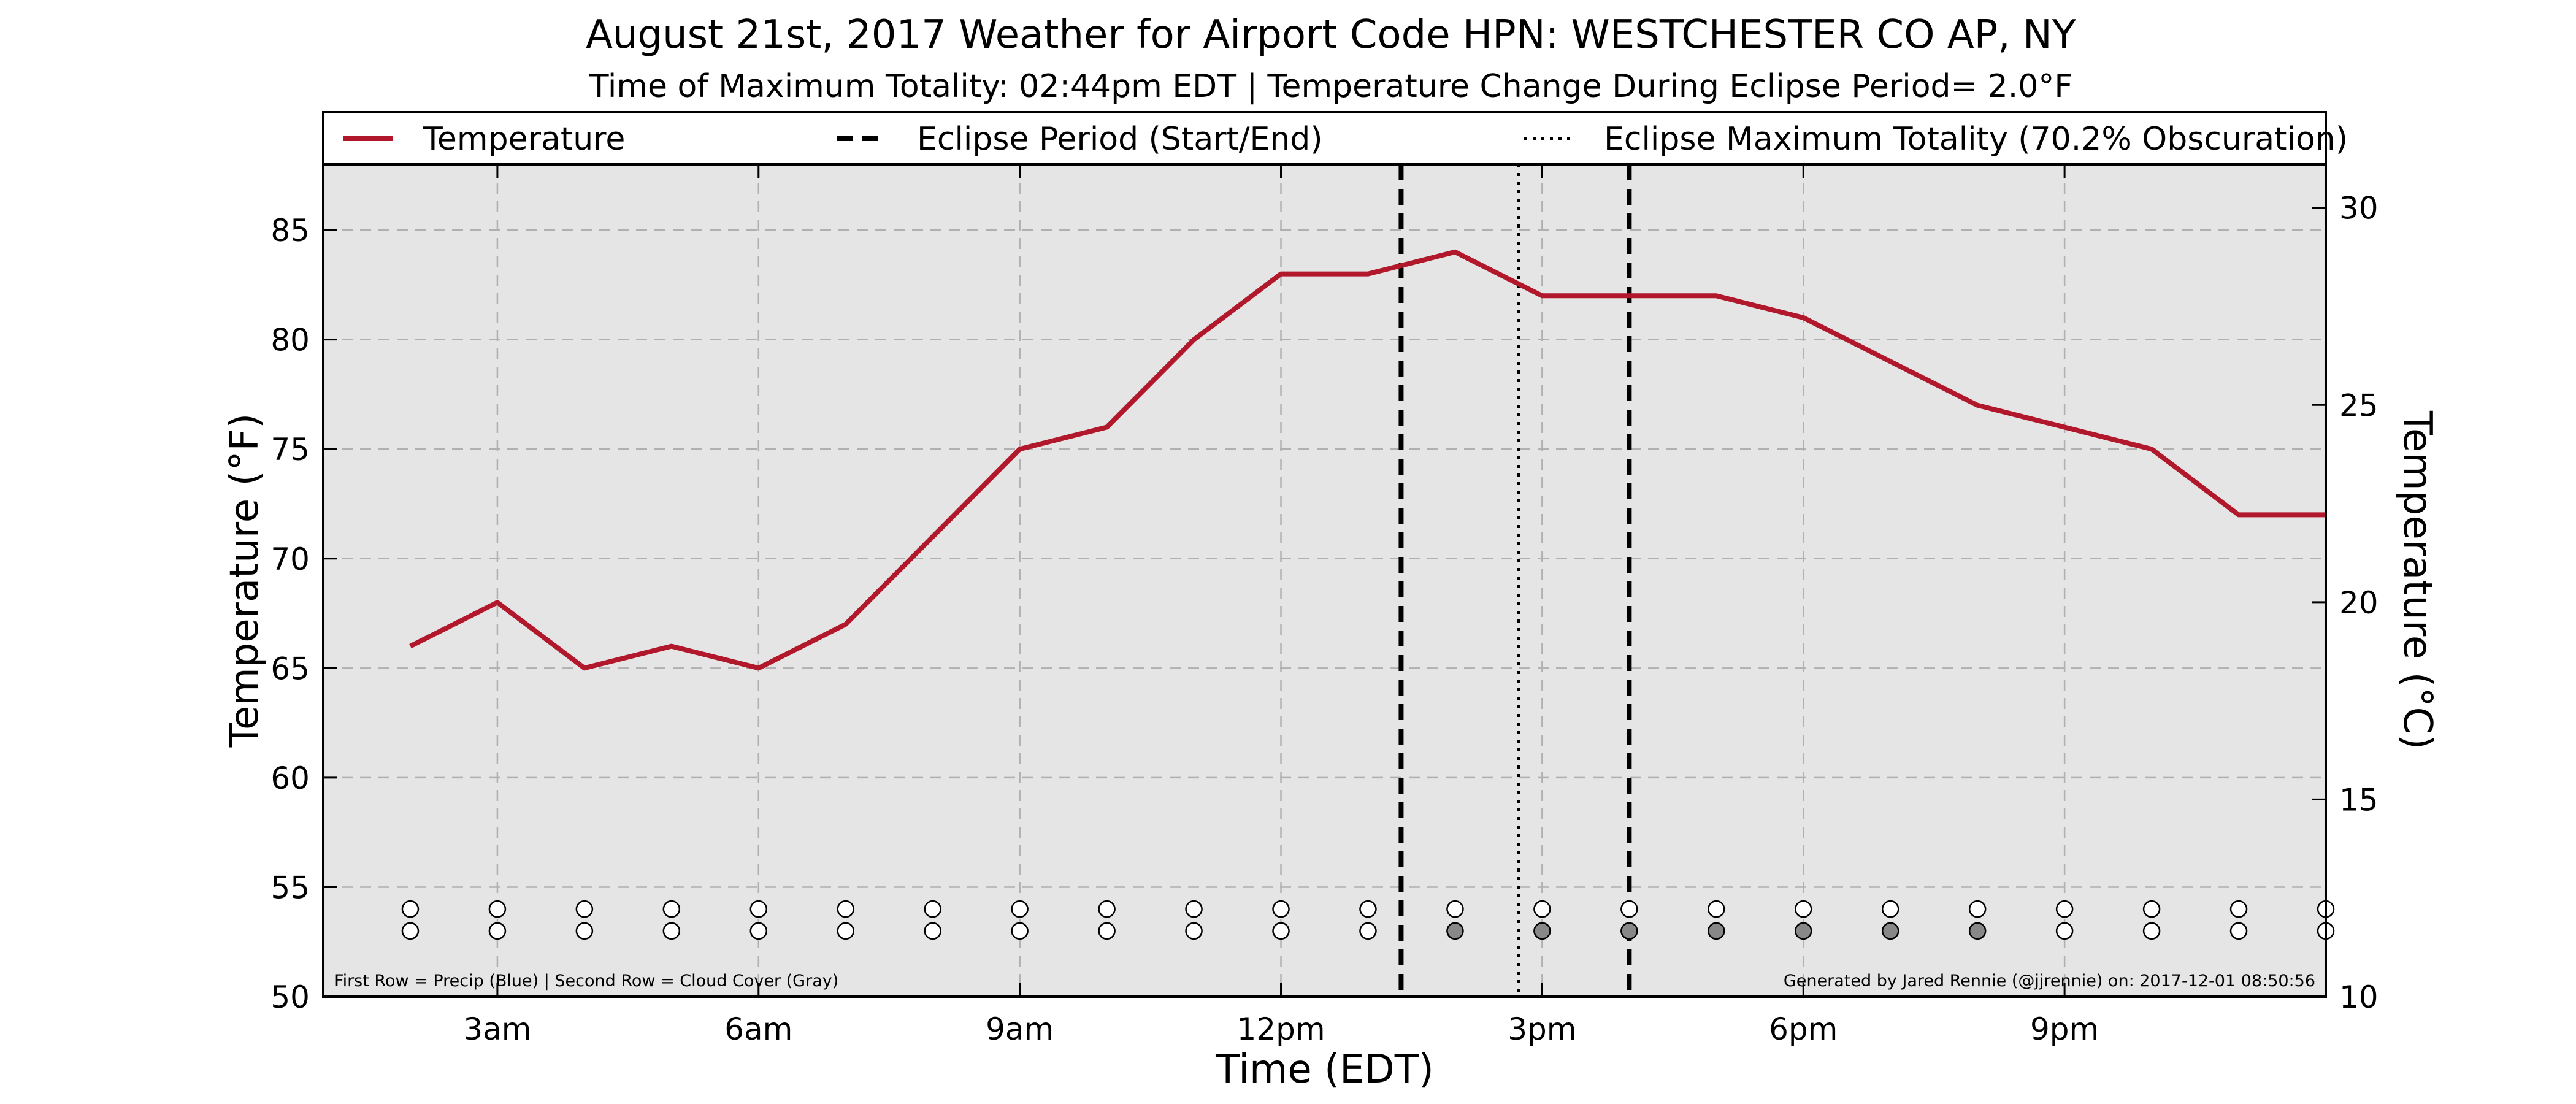 This screenshot has width=2576, height=1104. I want to click on x-tick-label: 12pm, so click(1280, 1029).